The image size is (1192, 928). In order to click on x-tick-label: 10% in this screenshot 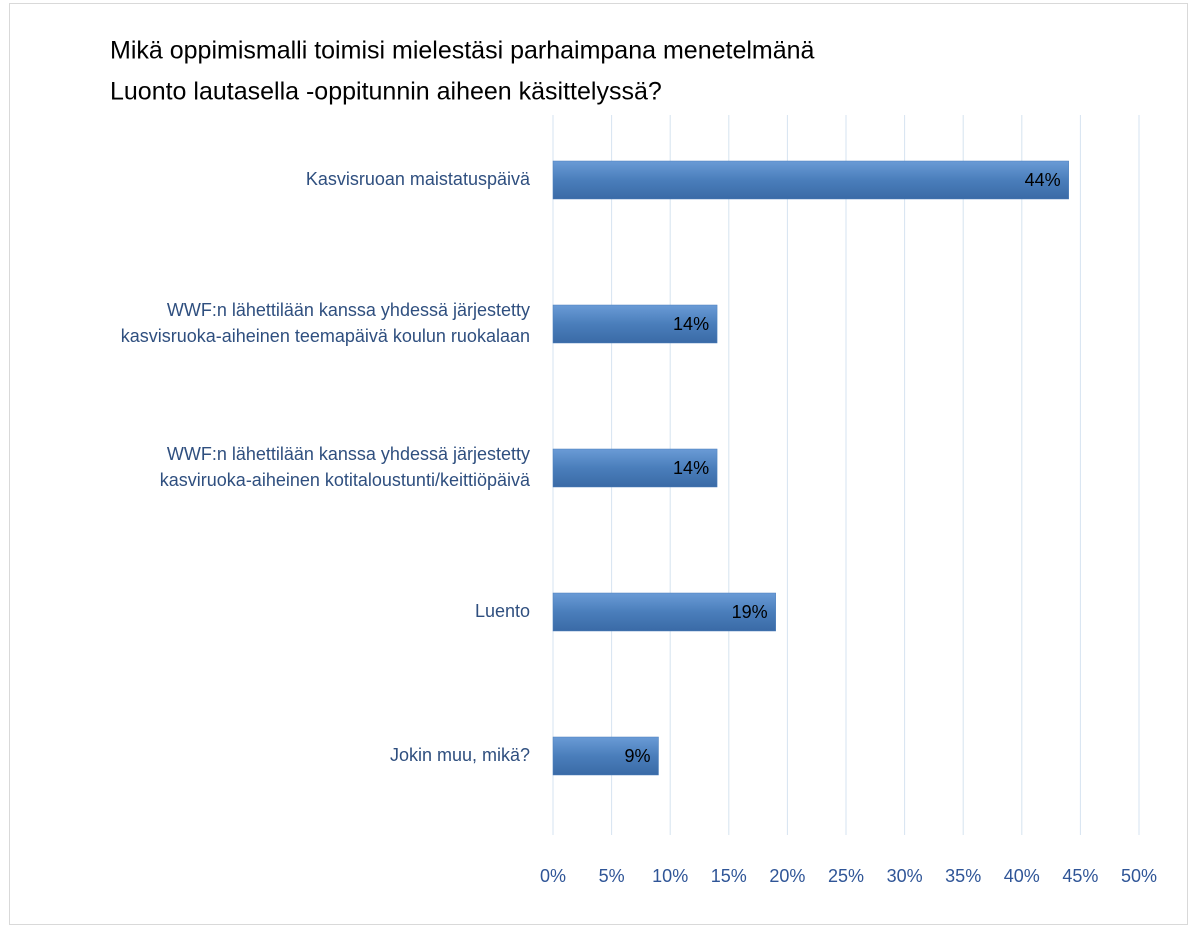, I will do `click(670, 876)`.